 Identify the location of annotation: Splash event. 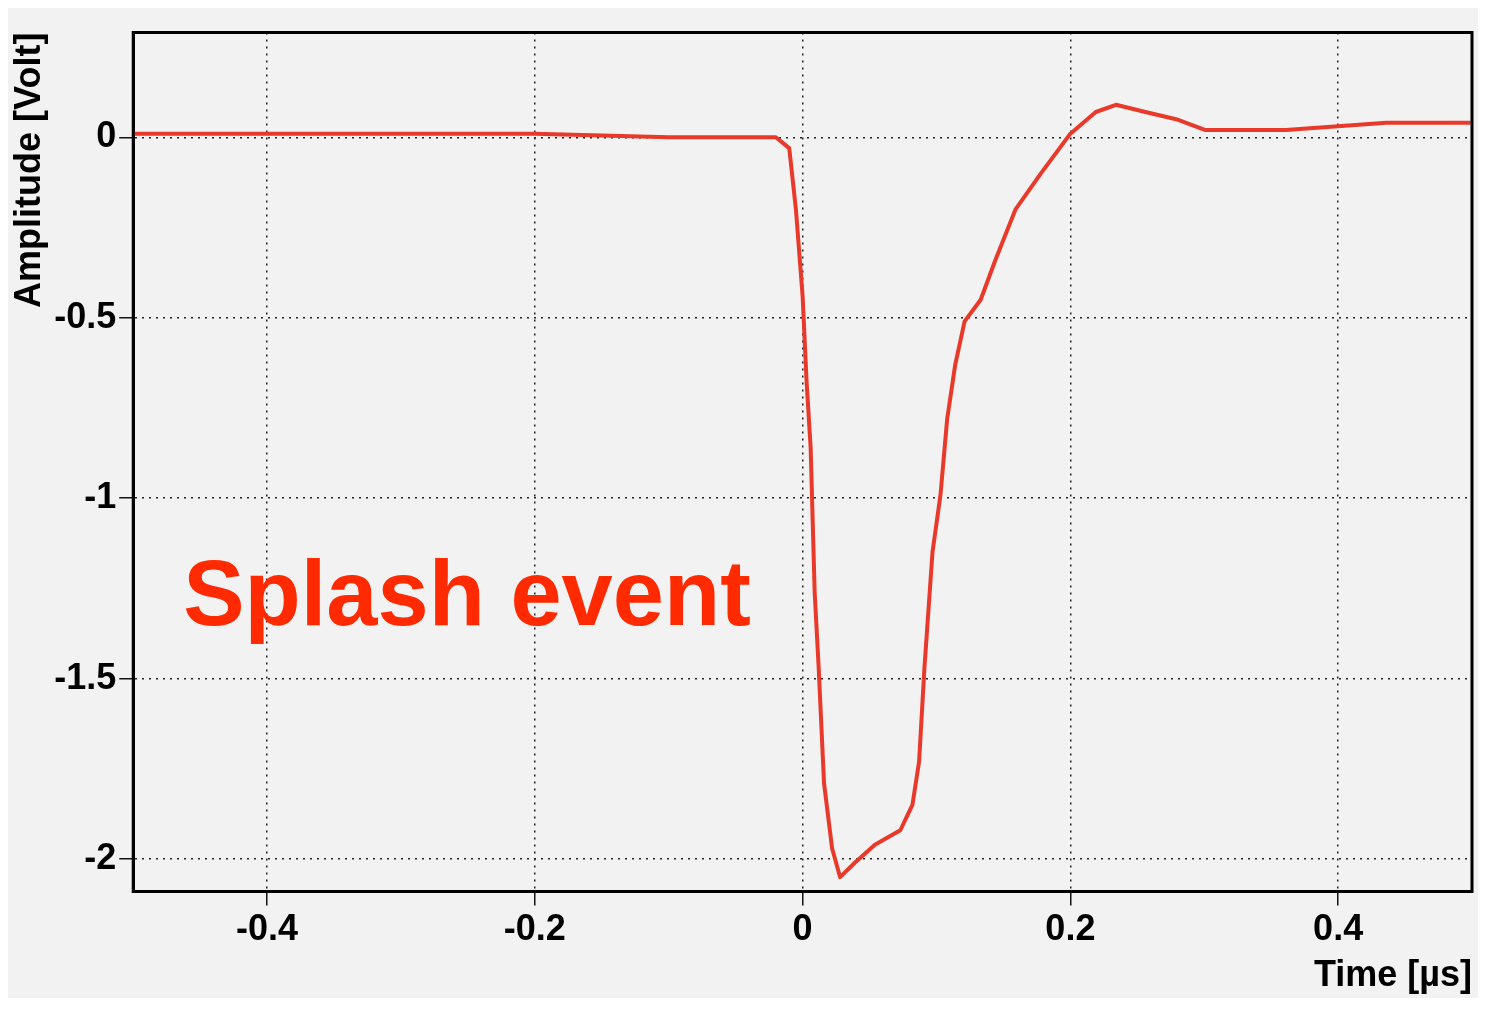
(467, 593).